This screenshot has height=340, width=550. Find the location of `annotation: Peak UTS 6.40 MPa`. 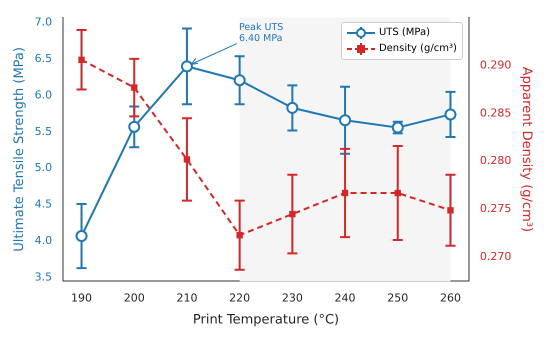

annotation: Peak UTS 6.40 MPa is located at coordinates (261, 33).